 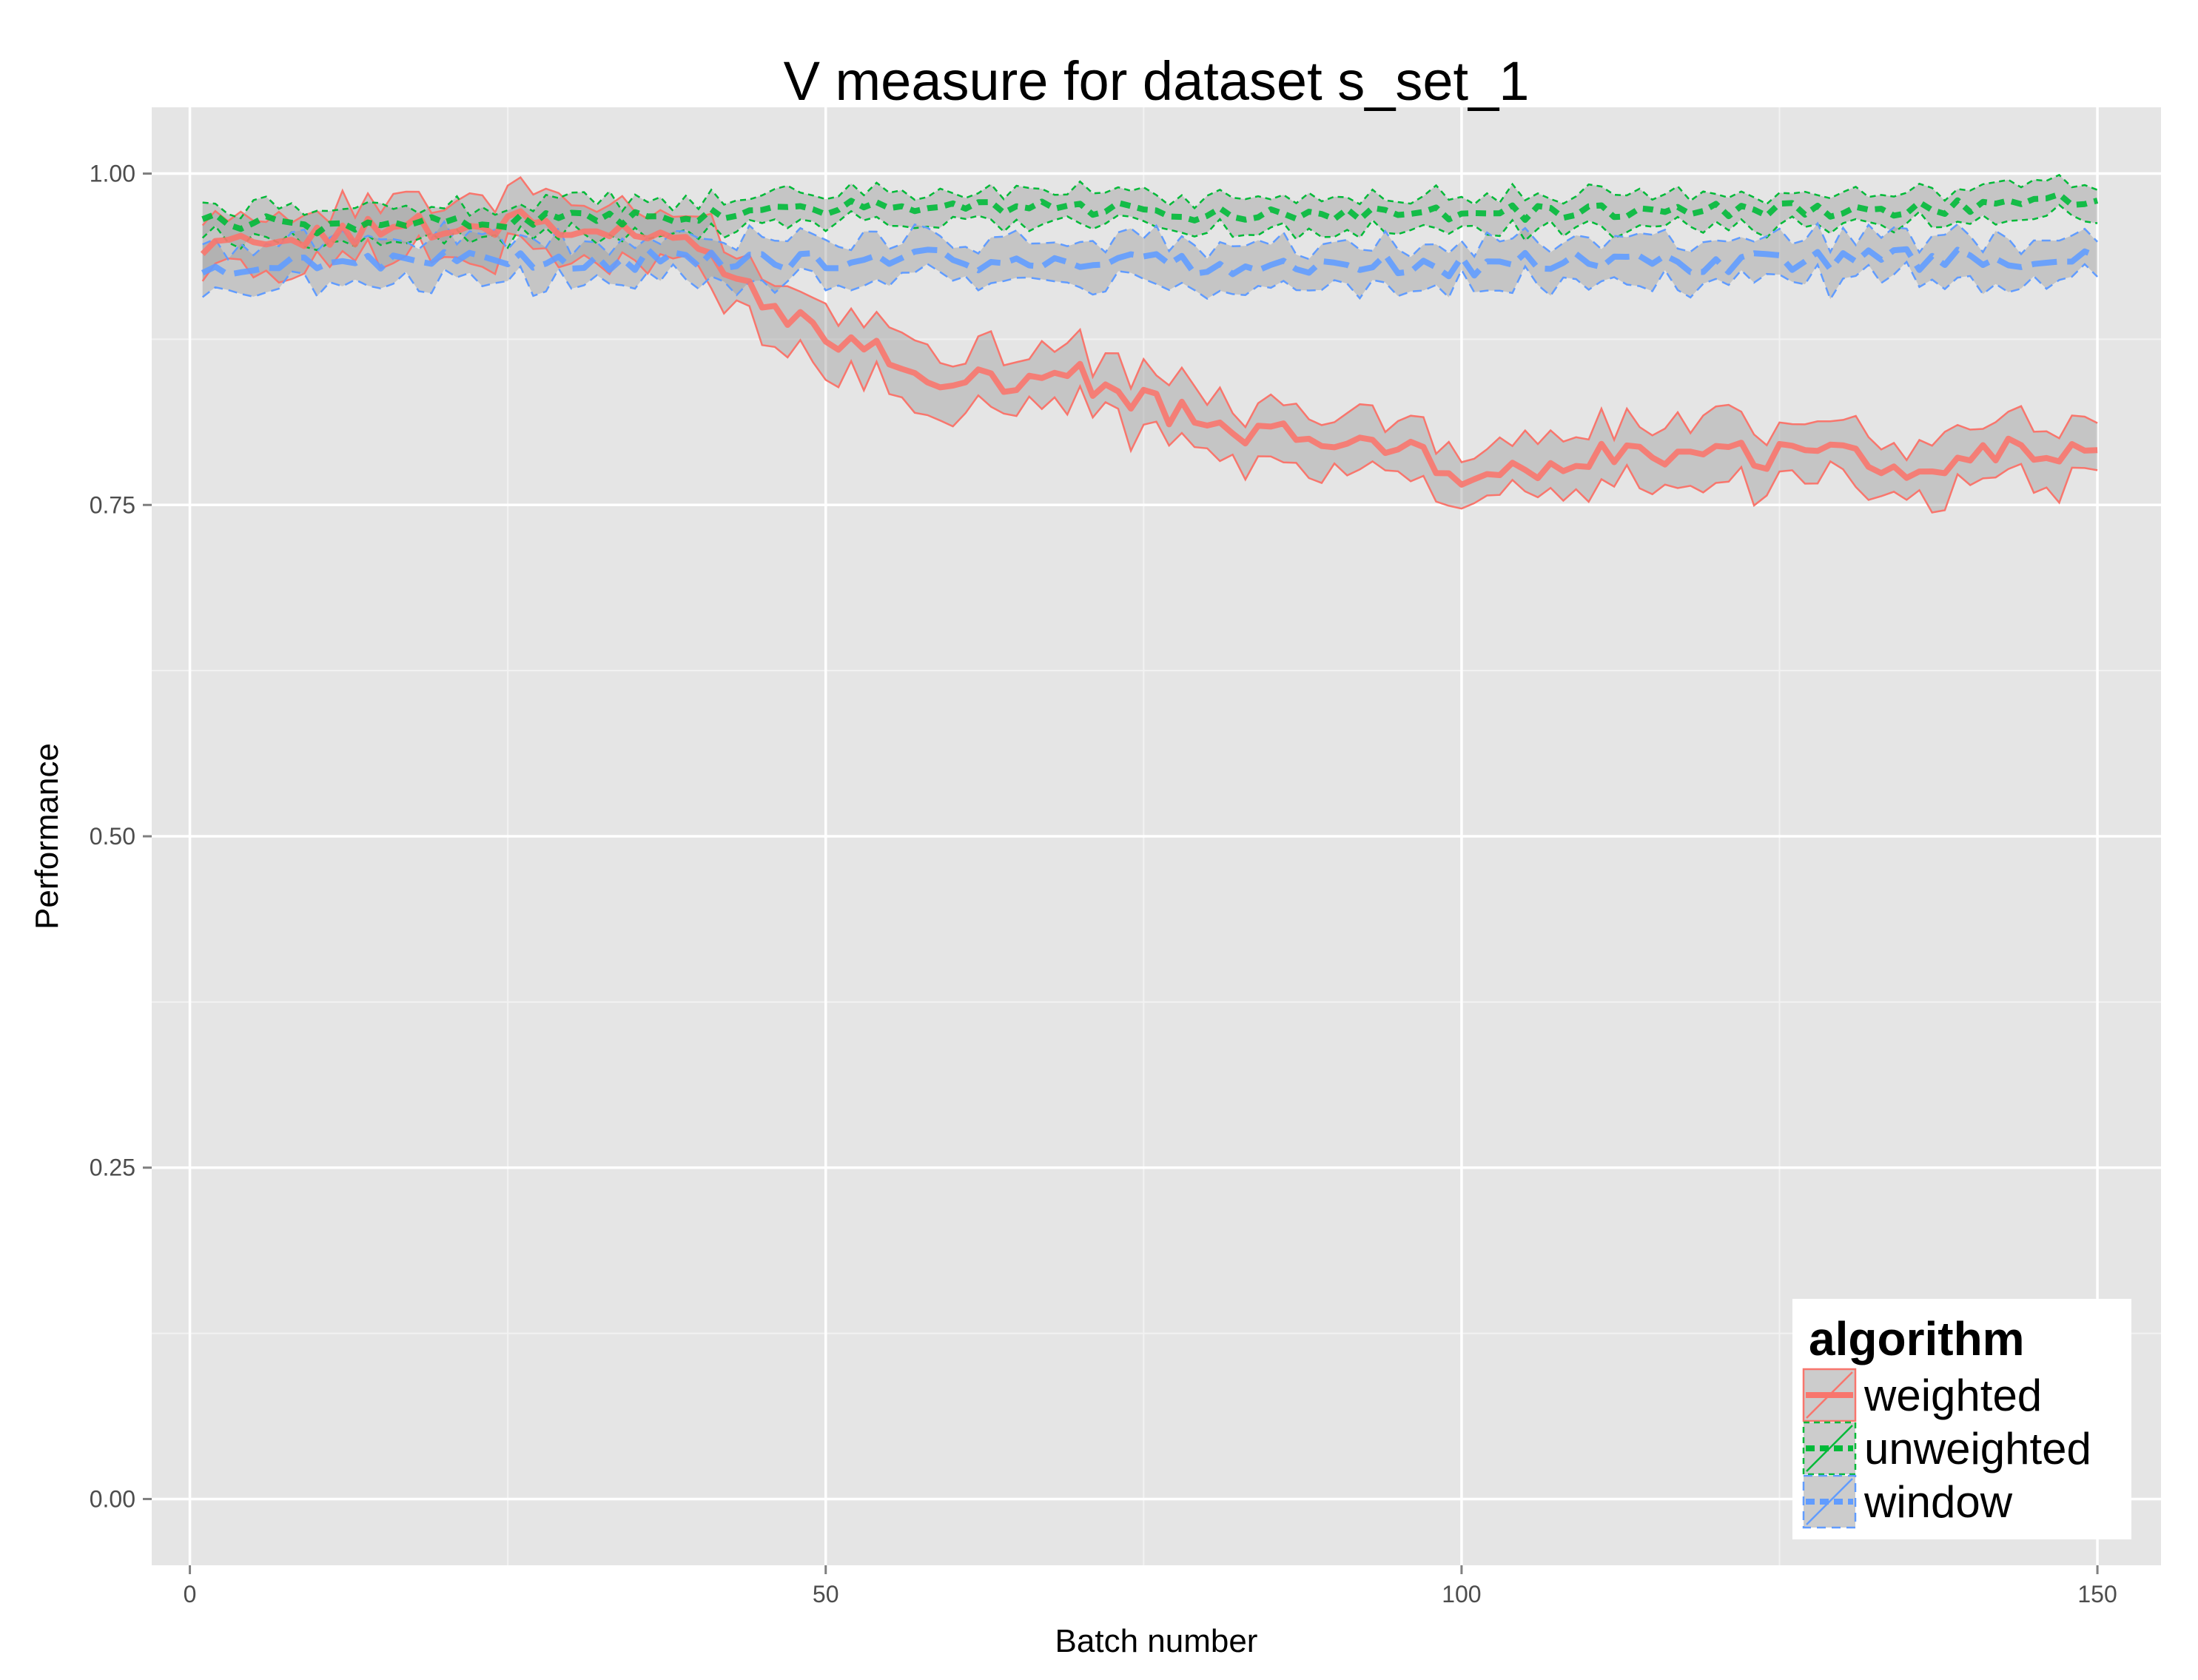 I want to click on legend-label-weighted: weighted, so click(x=1952, y=1395).